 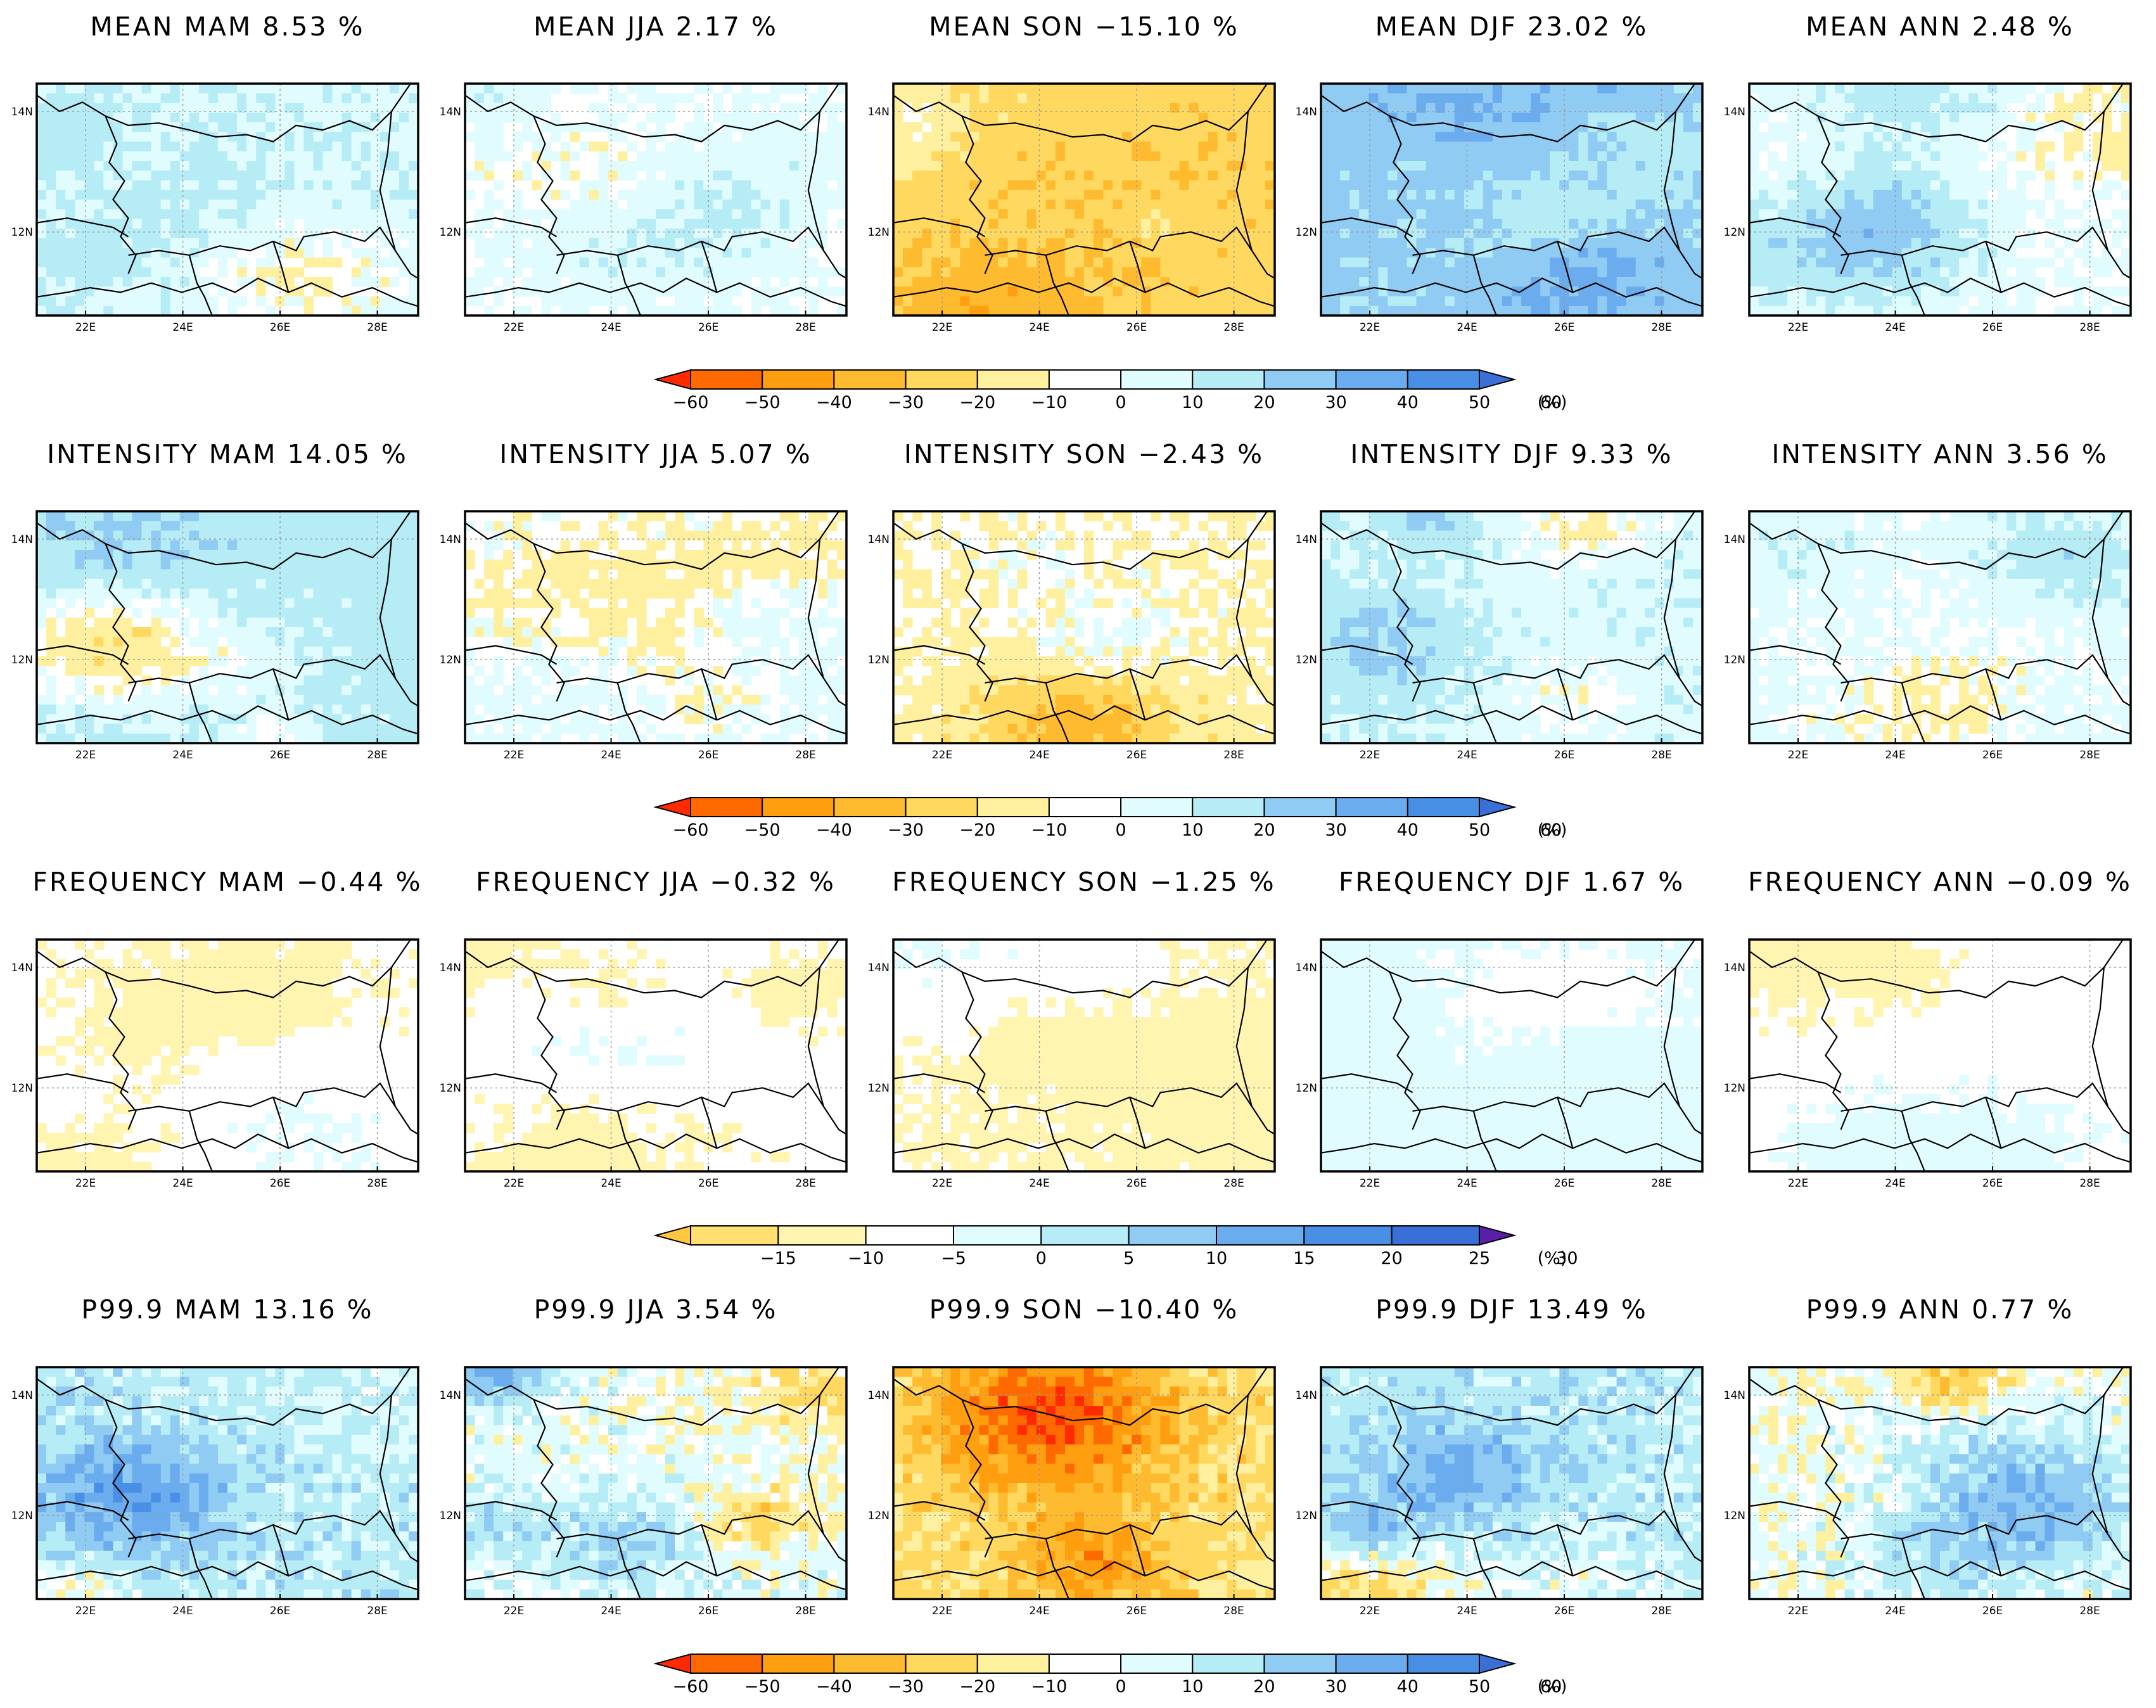 I want to click on colorbar-tick-label: 10, so click(x=1216, y=1258).